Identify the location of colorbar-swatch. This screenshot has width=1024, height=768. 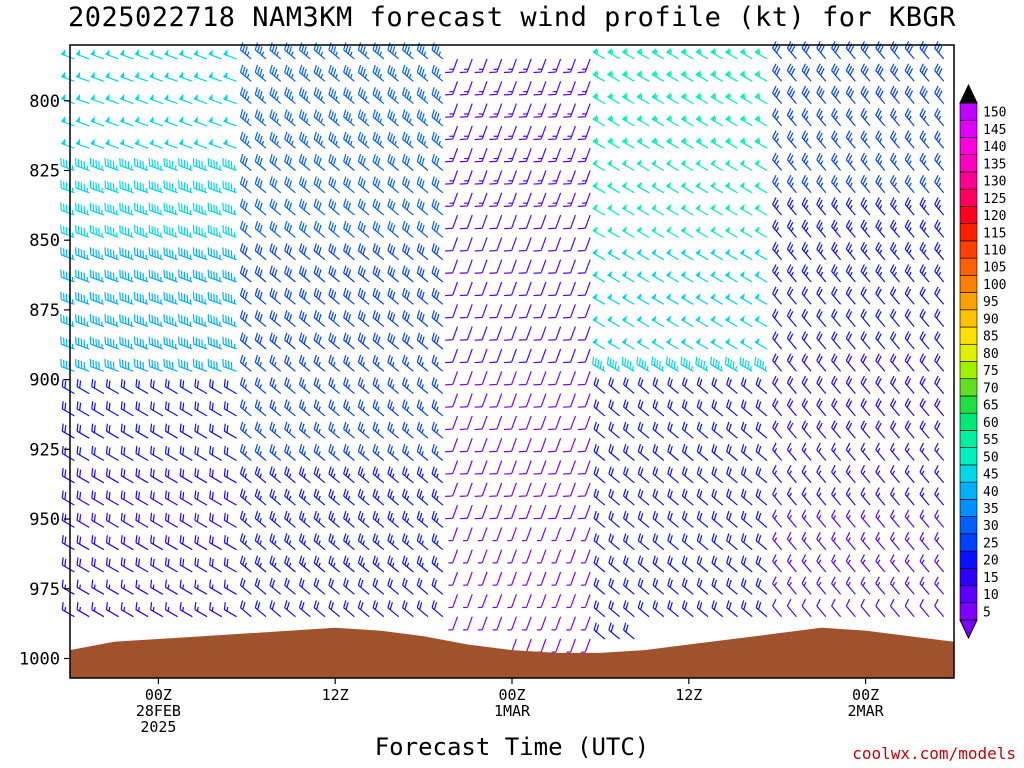
(968, 163).